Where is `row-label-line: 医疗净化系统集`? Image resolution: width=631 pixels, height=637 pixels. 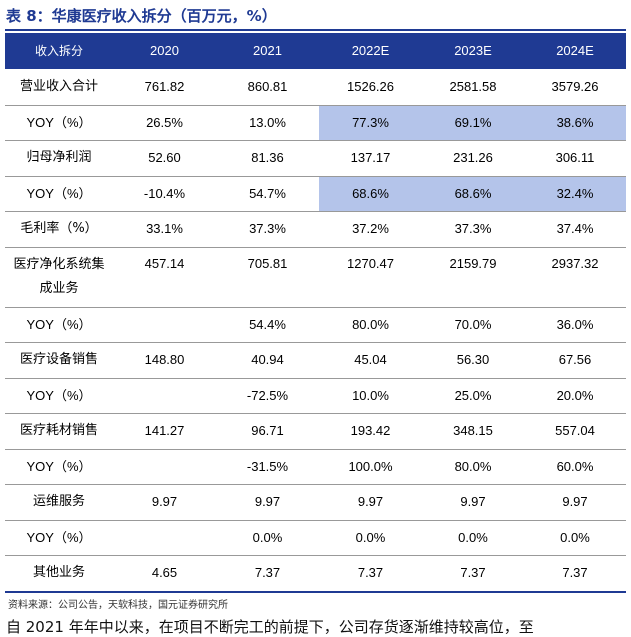 row-label-line: 医疗净化系统集 is located at coordinates (59, 264).